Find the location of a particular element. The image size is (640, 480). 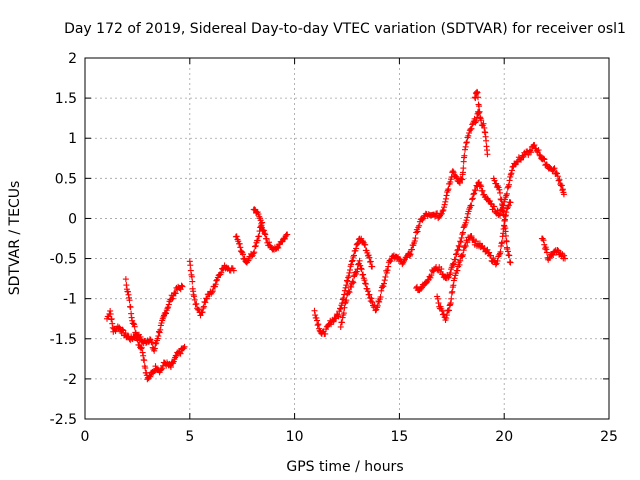

x-tick-label: 20 is located at coordinates (504, 437).